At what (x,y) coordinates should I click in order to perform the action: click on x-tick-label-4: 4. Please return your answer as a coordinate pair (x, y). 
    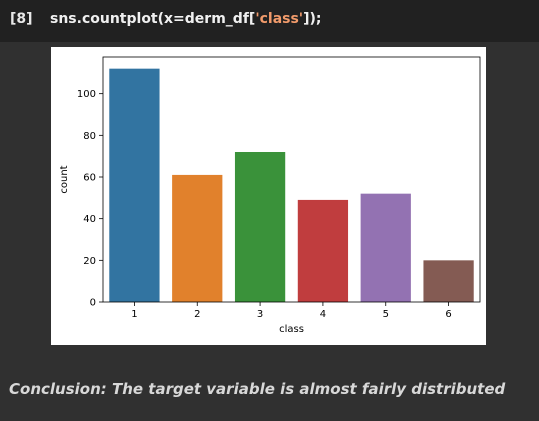
    Looking at the image, I should click on (323, 314).